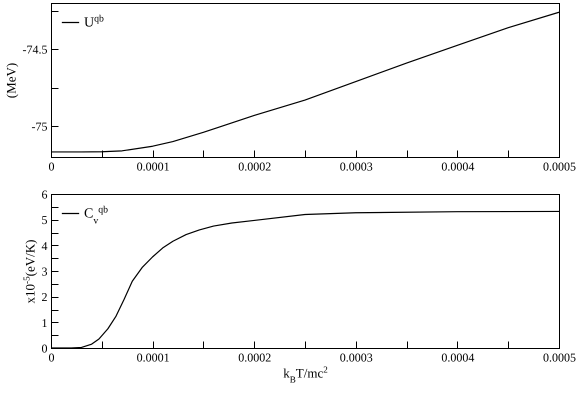 This screenshot has height=399, width=581. I want to click on x-axis-title: k$_{B}$T/mc$^{2}$, so click(305, 374).